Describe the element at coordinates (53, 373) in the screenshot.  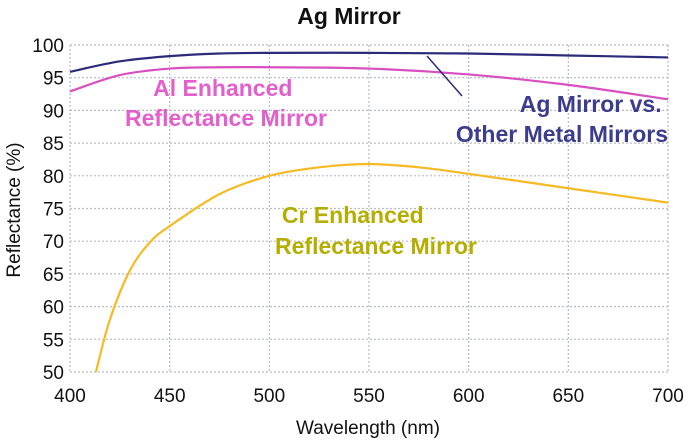
I see `y-tick-label: 50` at that location.